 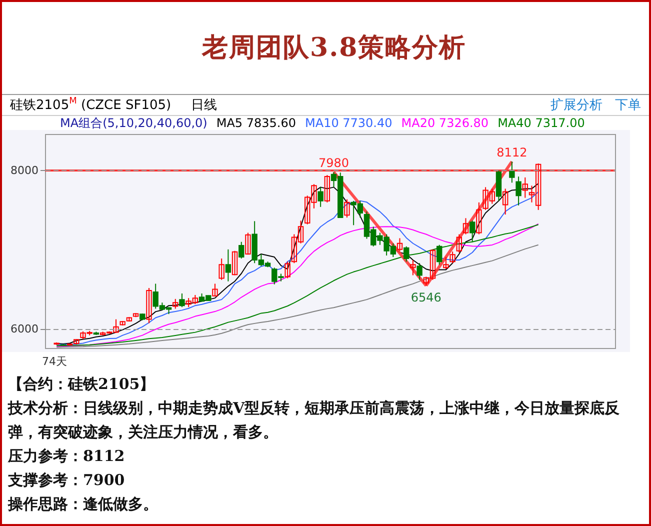 I want to click on chart-subtitle: 硅铁2105$^{M}$ (CZCE SF105), so click(x=91, y=105).